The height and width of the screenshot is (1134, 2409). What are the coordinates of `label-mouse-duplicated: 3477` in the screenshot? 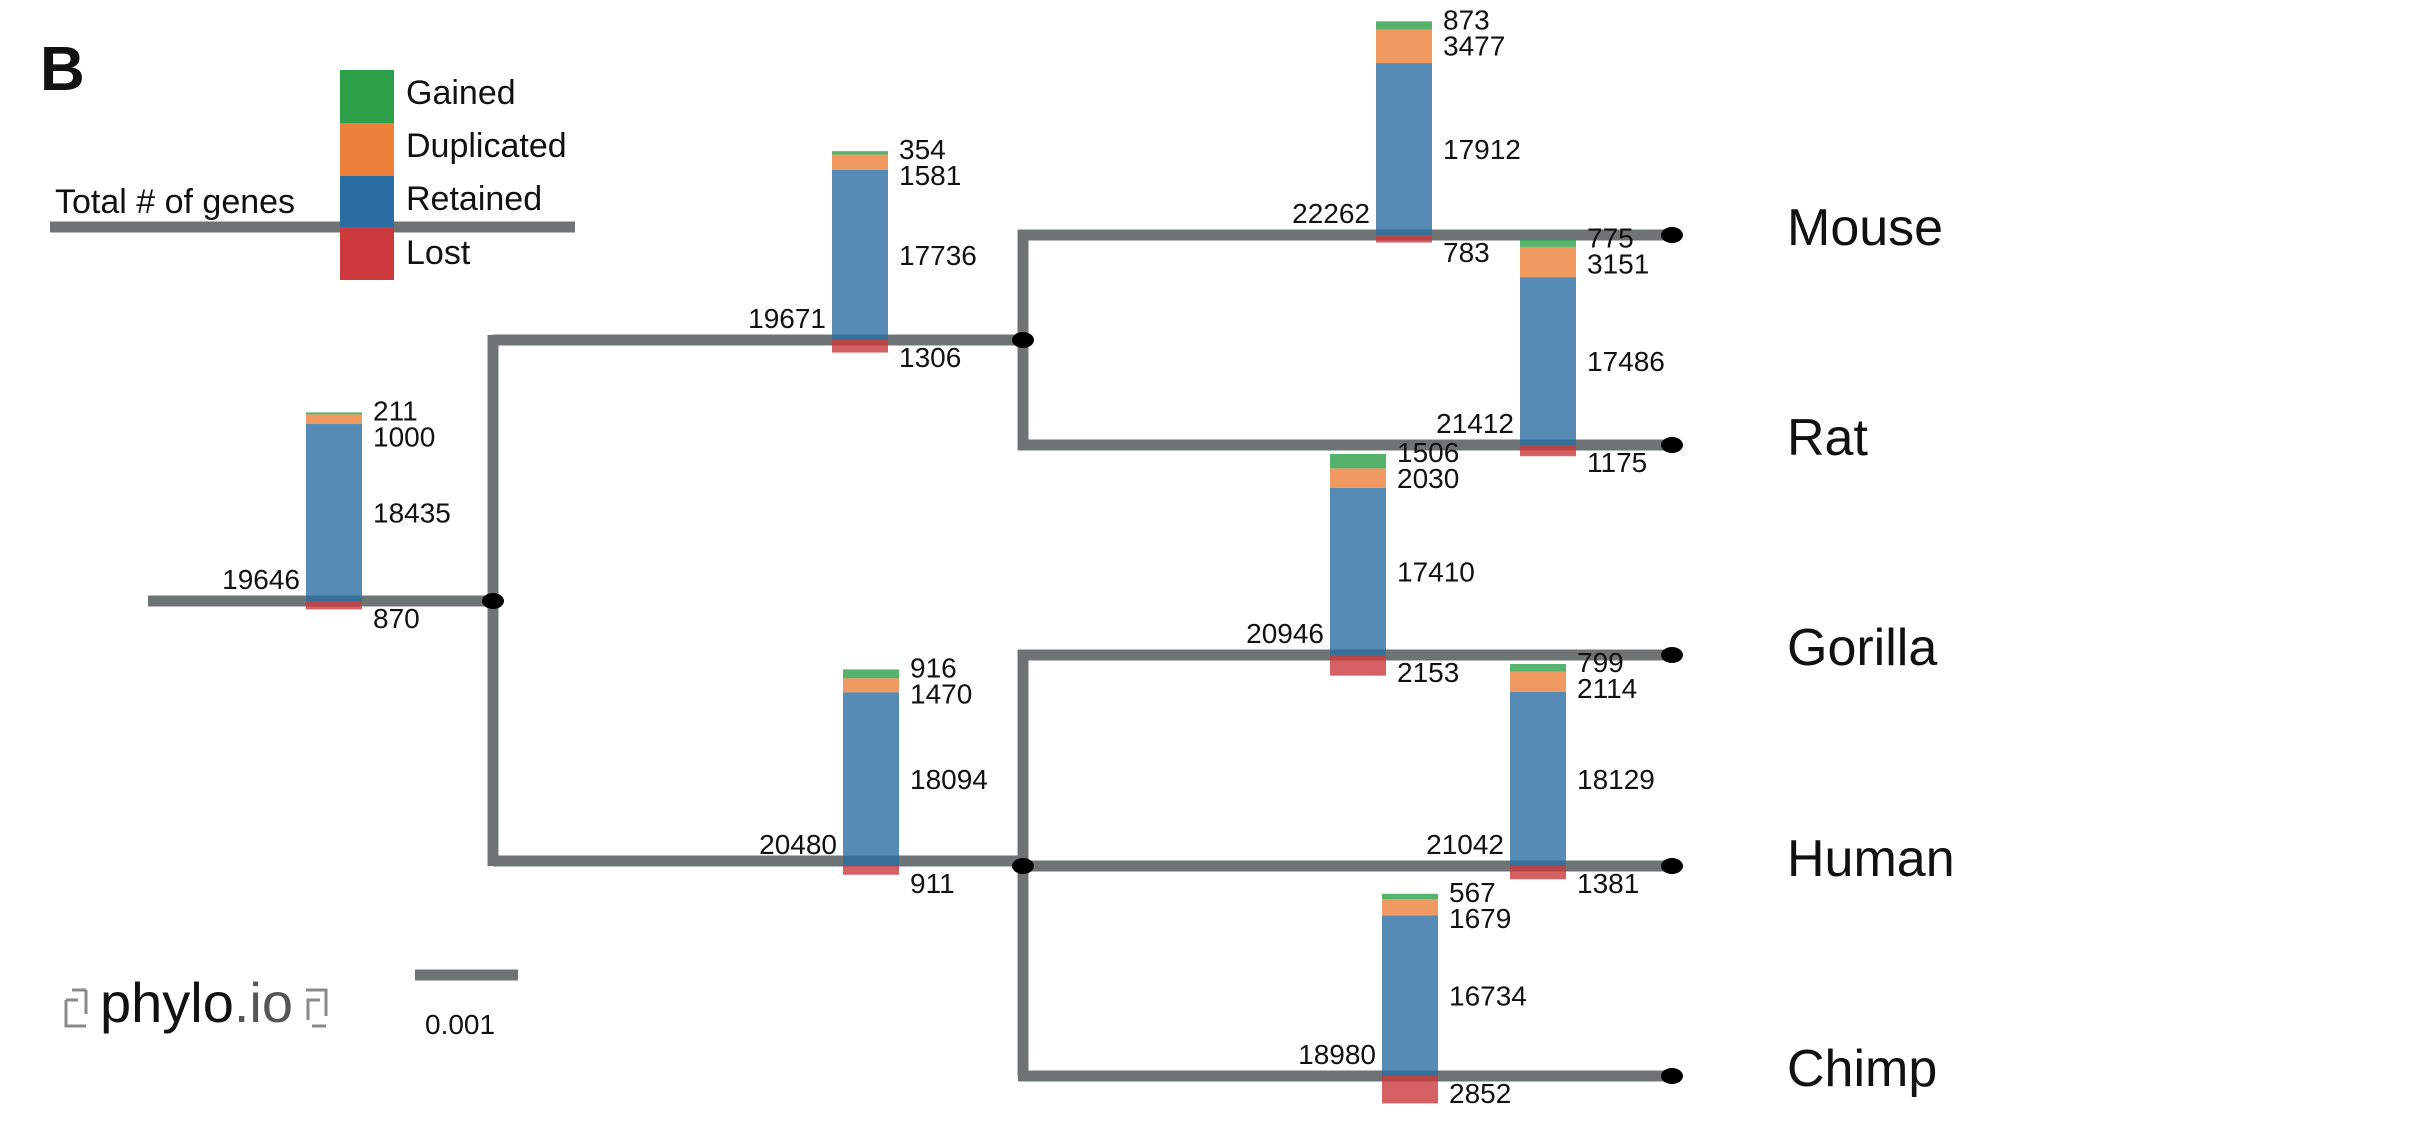 It's located at (1474, 45).